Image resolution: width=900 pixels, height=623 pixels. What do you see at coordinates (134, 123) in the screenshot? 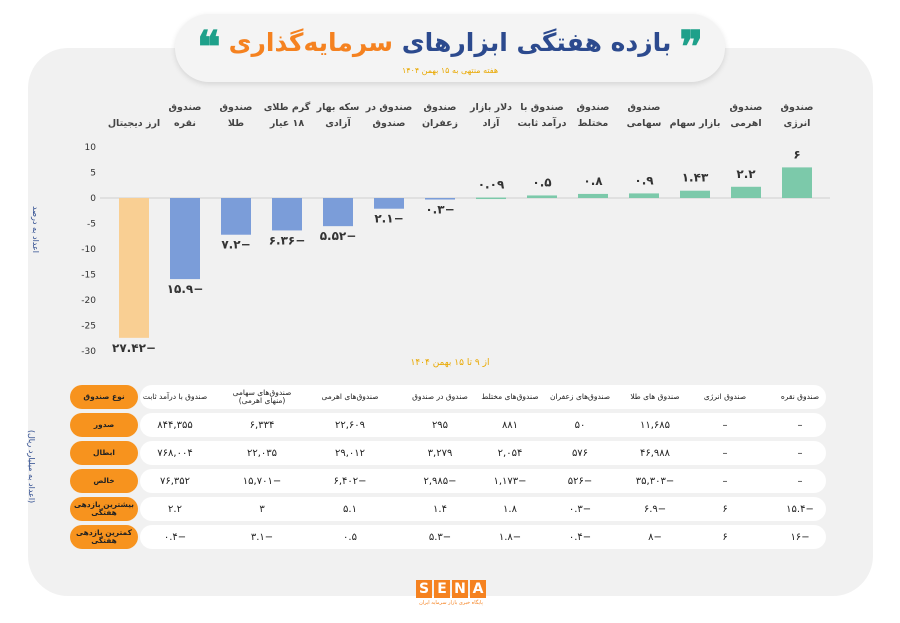
I see `category-label: ارز دیجیتال` at bounding box center [134, 123].